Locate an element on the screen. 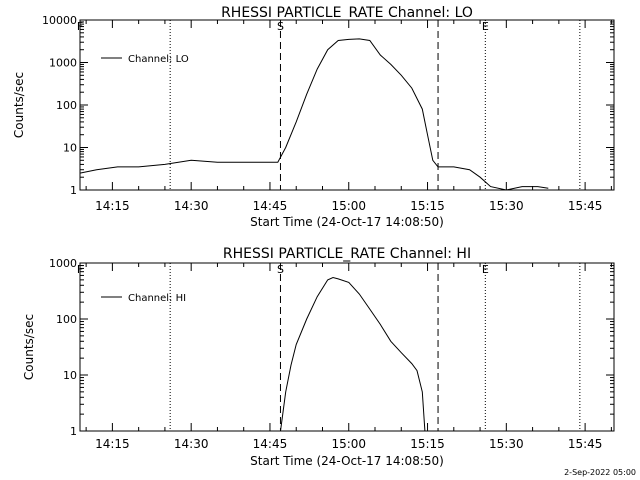  legend-label: Channel: LO is located at coordinates (158, 59).